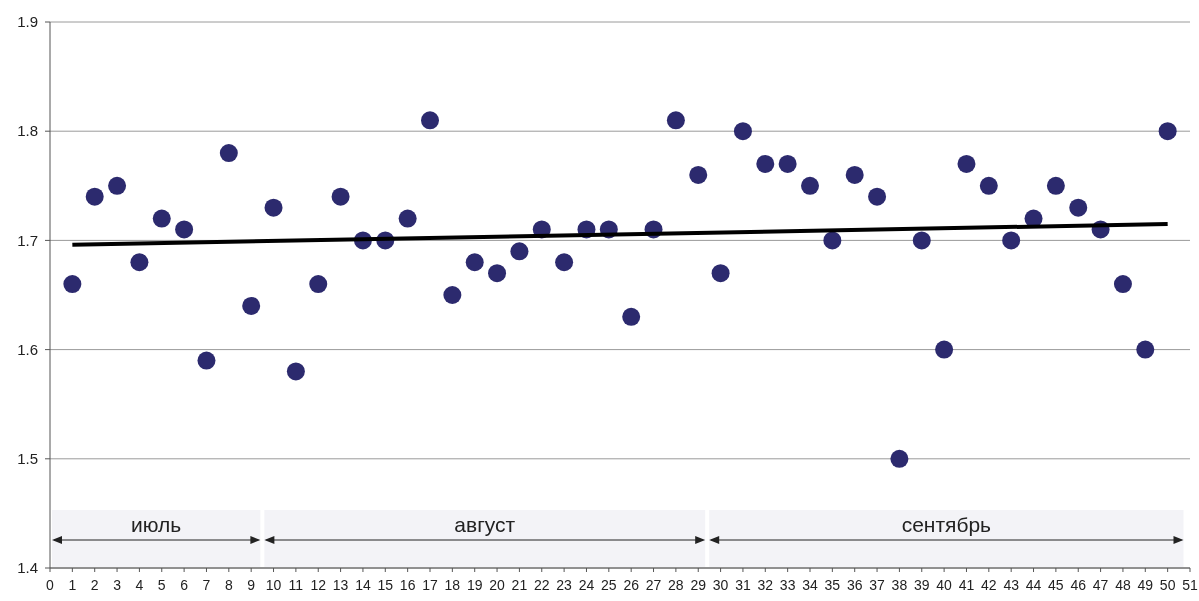 This screenshot has height=601, width=1199. What do you see at coordinates (156, 524) in the screenshot?
I see `band-label: июль` at bounding box center [156, 524].